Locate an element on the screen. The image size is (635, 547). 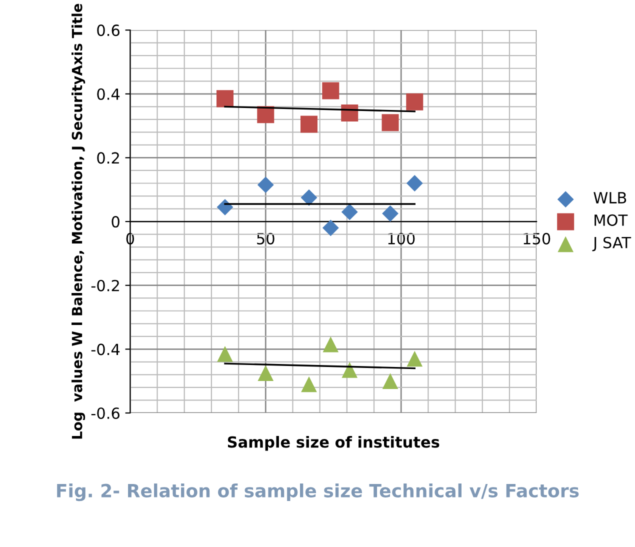
legend-label: J SAT is located at coordinates (612, 244).